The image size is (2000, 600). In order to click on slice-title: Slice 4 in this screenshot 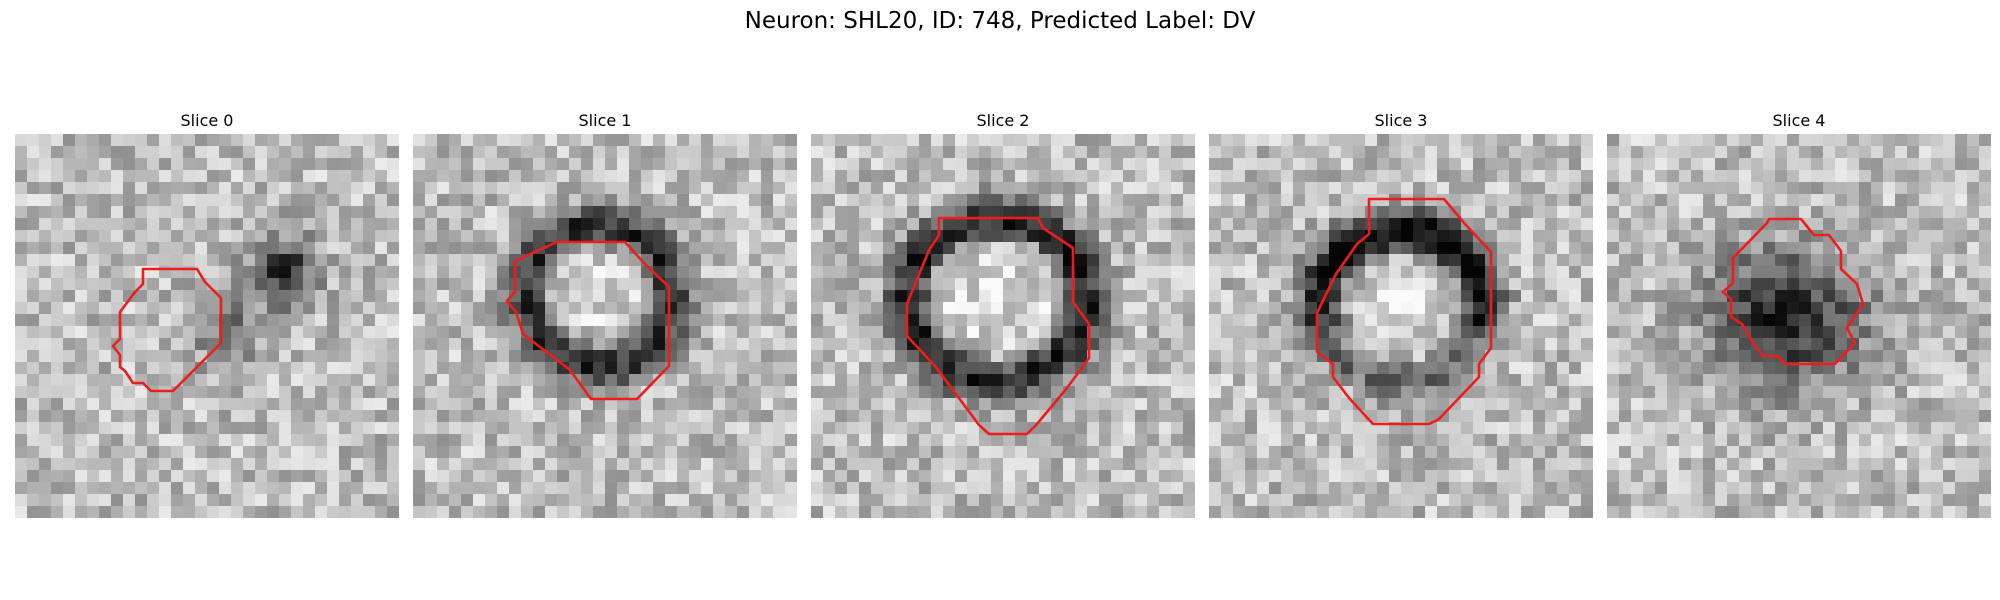, I will do `click(1799, 120)`.